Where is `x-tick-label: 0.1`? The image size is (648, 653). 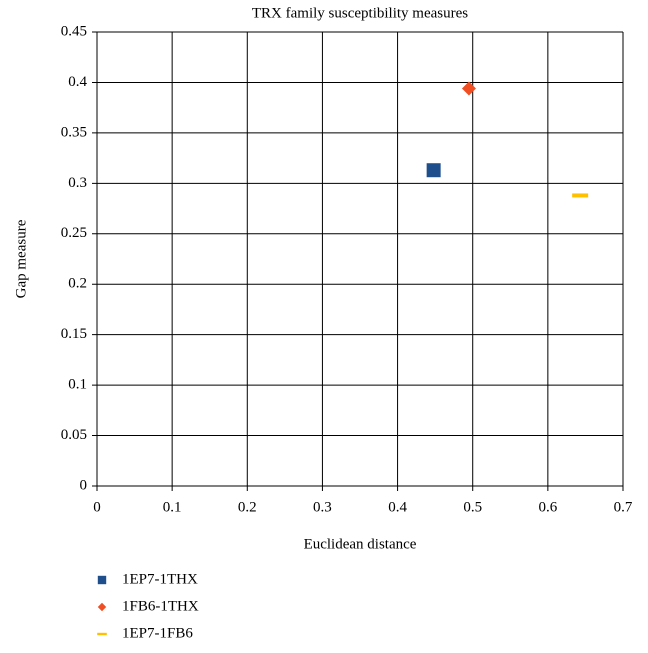 x-tick-label: 0.1 is located at coordinates (172, 507).